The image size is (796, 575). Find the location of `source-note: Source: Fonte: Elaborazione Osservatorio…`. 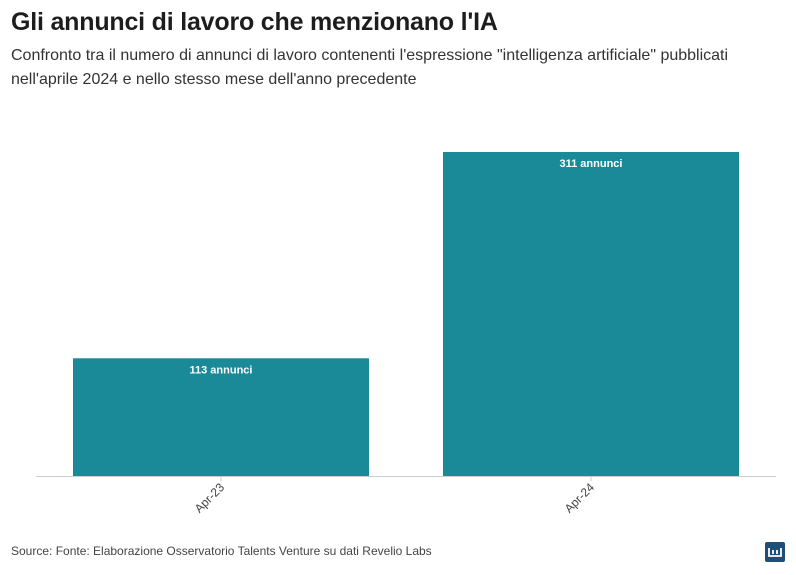

source-note: Source: Fonte: Elaborazione Osservatorio… is located at coordinates (221, 551).